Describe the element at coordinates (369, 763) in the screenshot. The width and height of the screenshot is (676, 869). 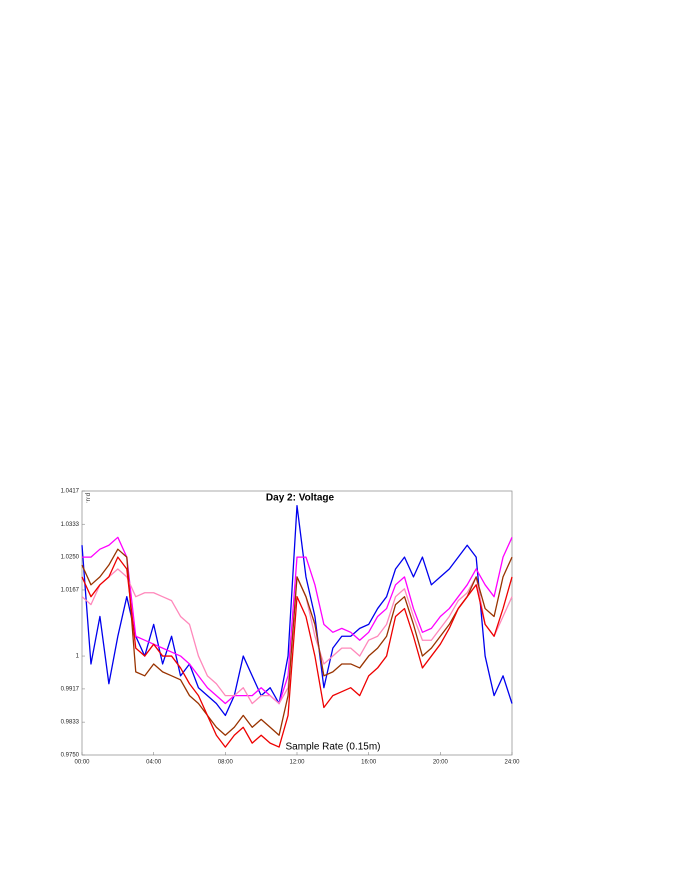
I see `x-tick-label: 16:00` at that location.